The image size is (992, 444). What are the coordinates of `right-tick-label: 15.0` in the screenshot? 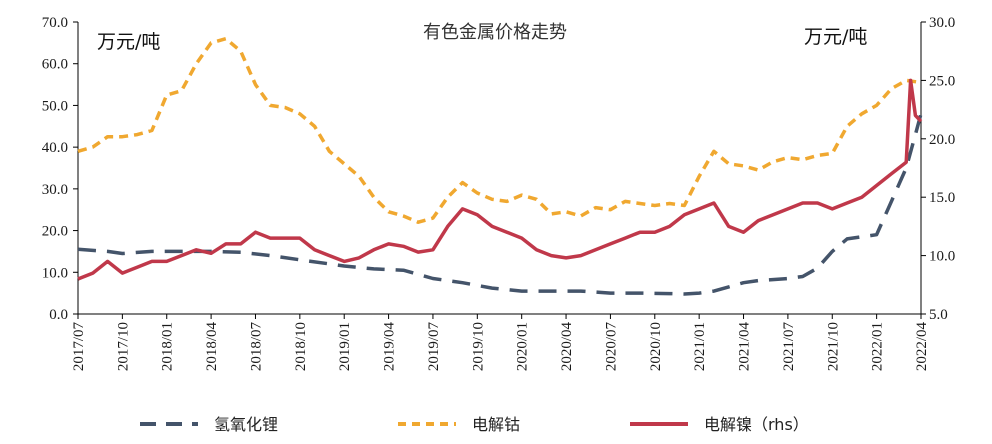 It's located at (942, 198).